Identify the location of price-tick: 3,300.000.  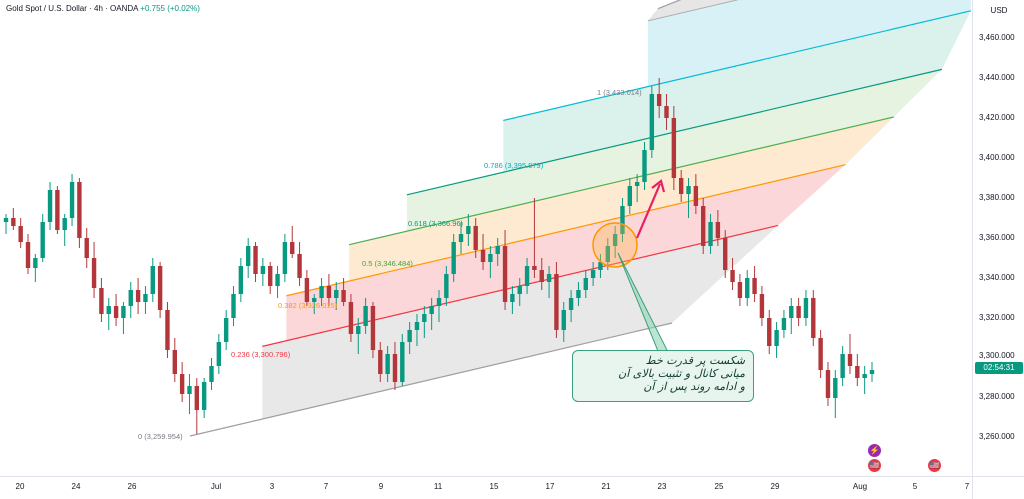
(997, 355).